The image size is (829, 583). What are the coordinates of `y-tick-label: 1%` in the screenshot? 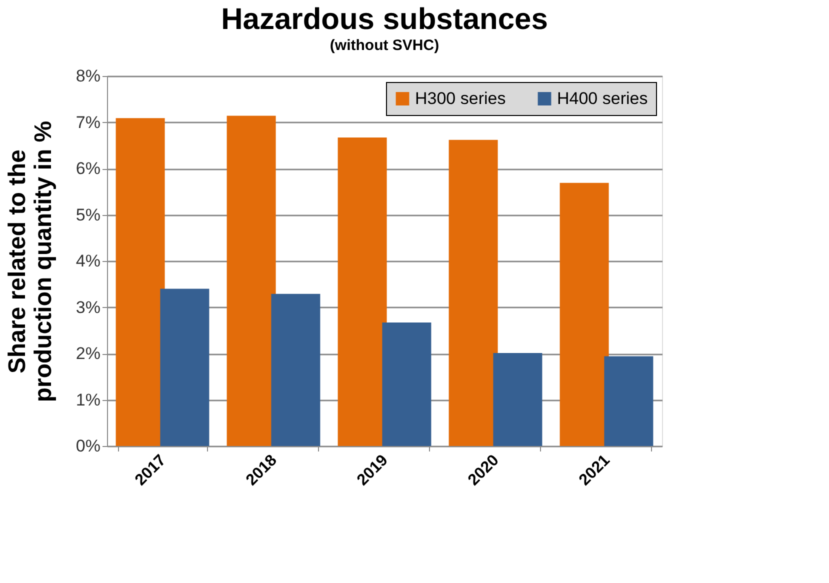 It's located at (88, 400).